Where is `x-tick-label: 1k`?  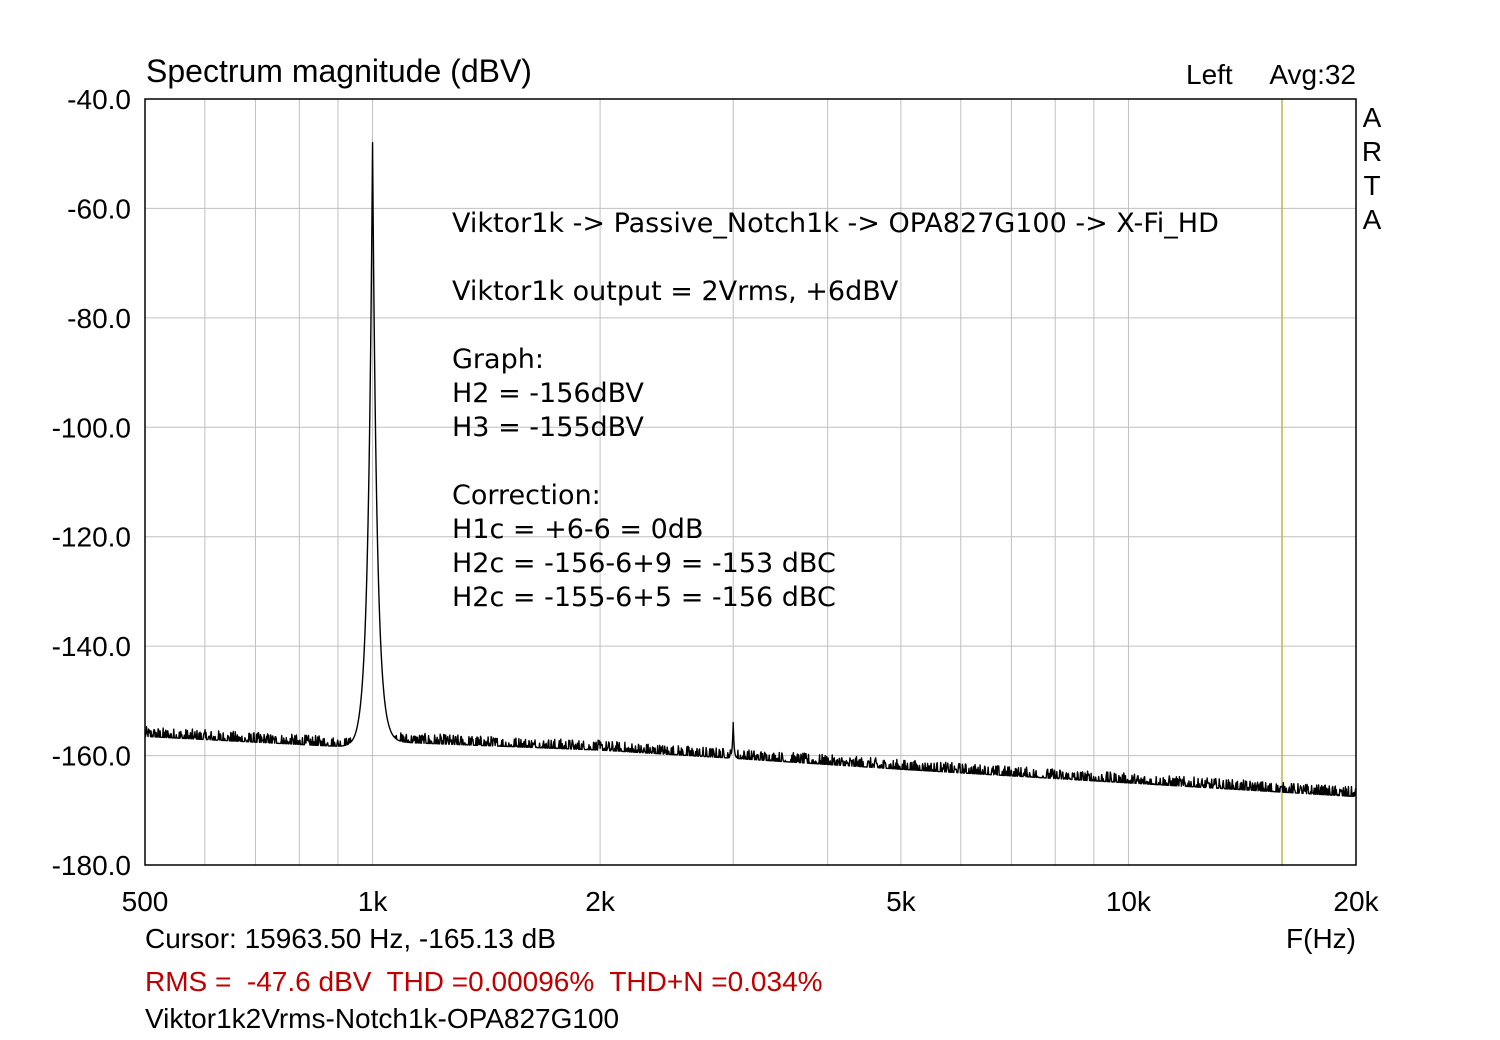
x-tick-label: 1k is located at coordinates (373, 901).